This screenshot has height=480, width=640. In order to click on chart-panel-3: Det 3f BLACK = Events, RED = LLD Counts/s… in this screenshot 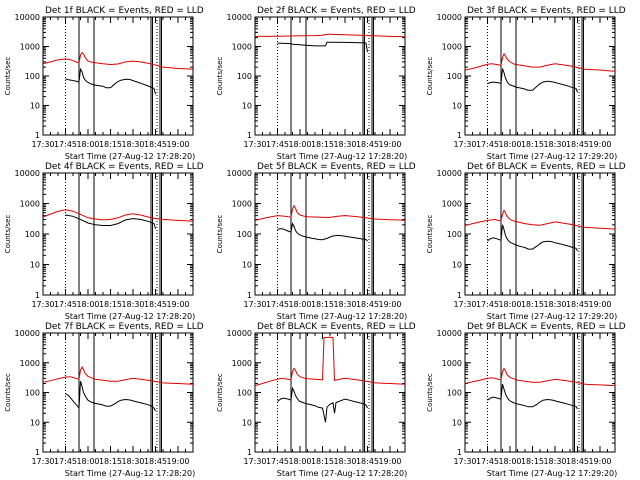, I will do `click(526, 83)`.